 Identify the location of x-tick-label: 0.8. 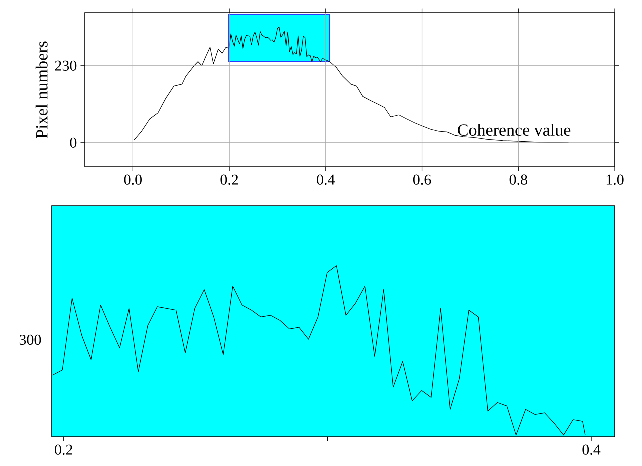
(519, 179).